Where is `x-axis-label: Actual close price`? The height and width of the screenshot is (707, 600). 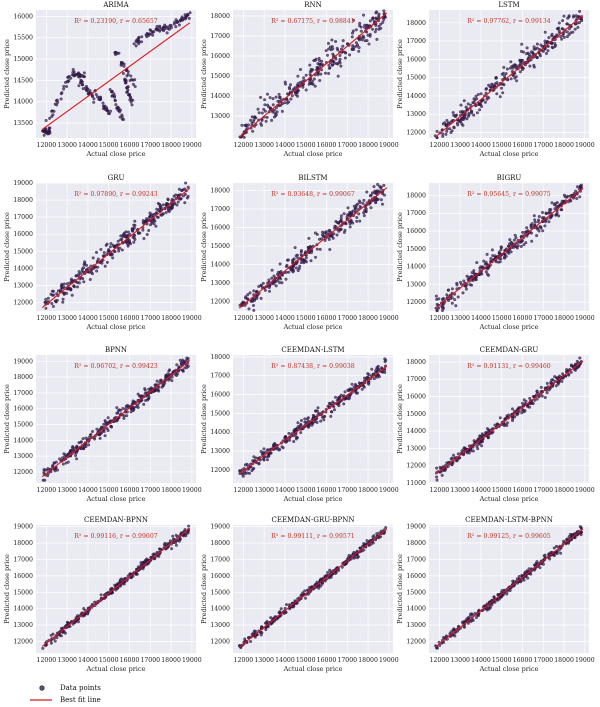 x-axis-label: Actual close price is located at coordinates (509, 154).